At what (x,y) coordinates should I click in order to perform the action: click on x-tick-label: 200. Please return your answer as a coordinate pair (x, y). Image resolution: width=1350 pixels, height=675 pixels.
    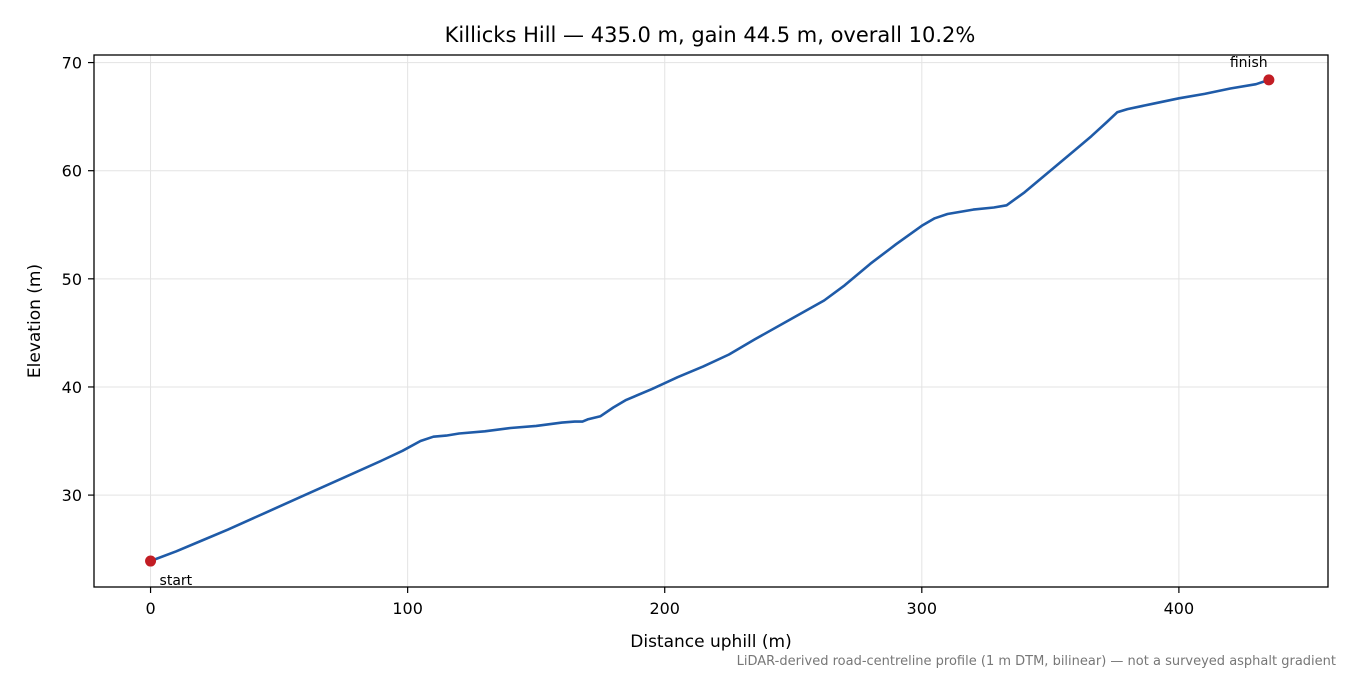
    Looking at the image, I should click on (664, 608).